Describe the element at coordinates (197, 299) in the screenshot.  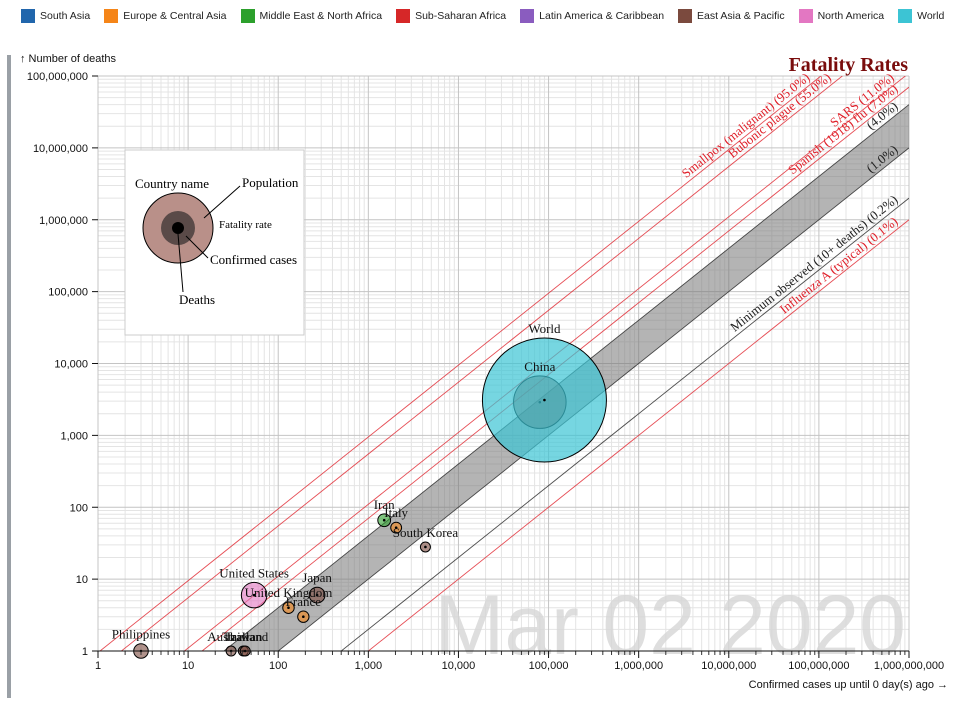
I see `legend-deaths: Deaths` at that location.